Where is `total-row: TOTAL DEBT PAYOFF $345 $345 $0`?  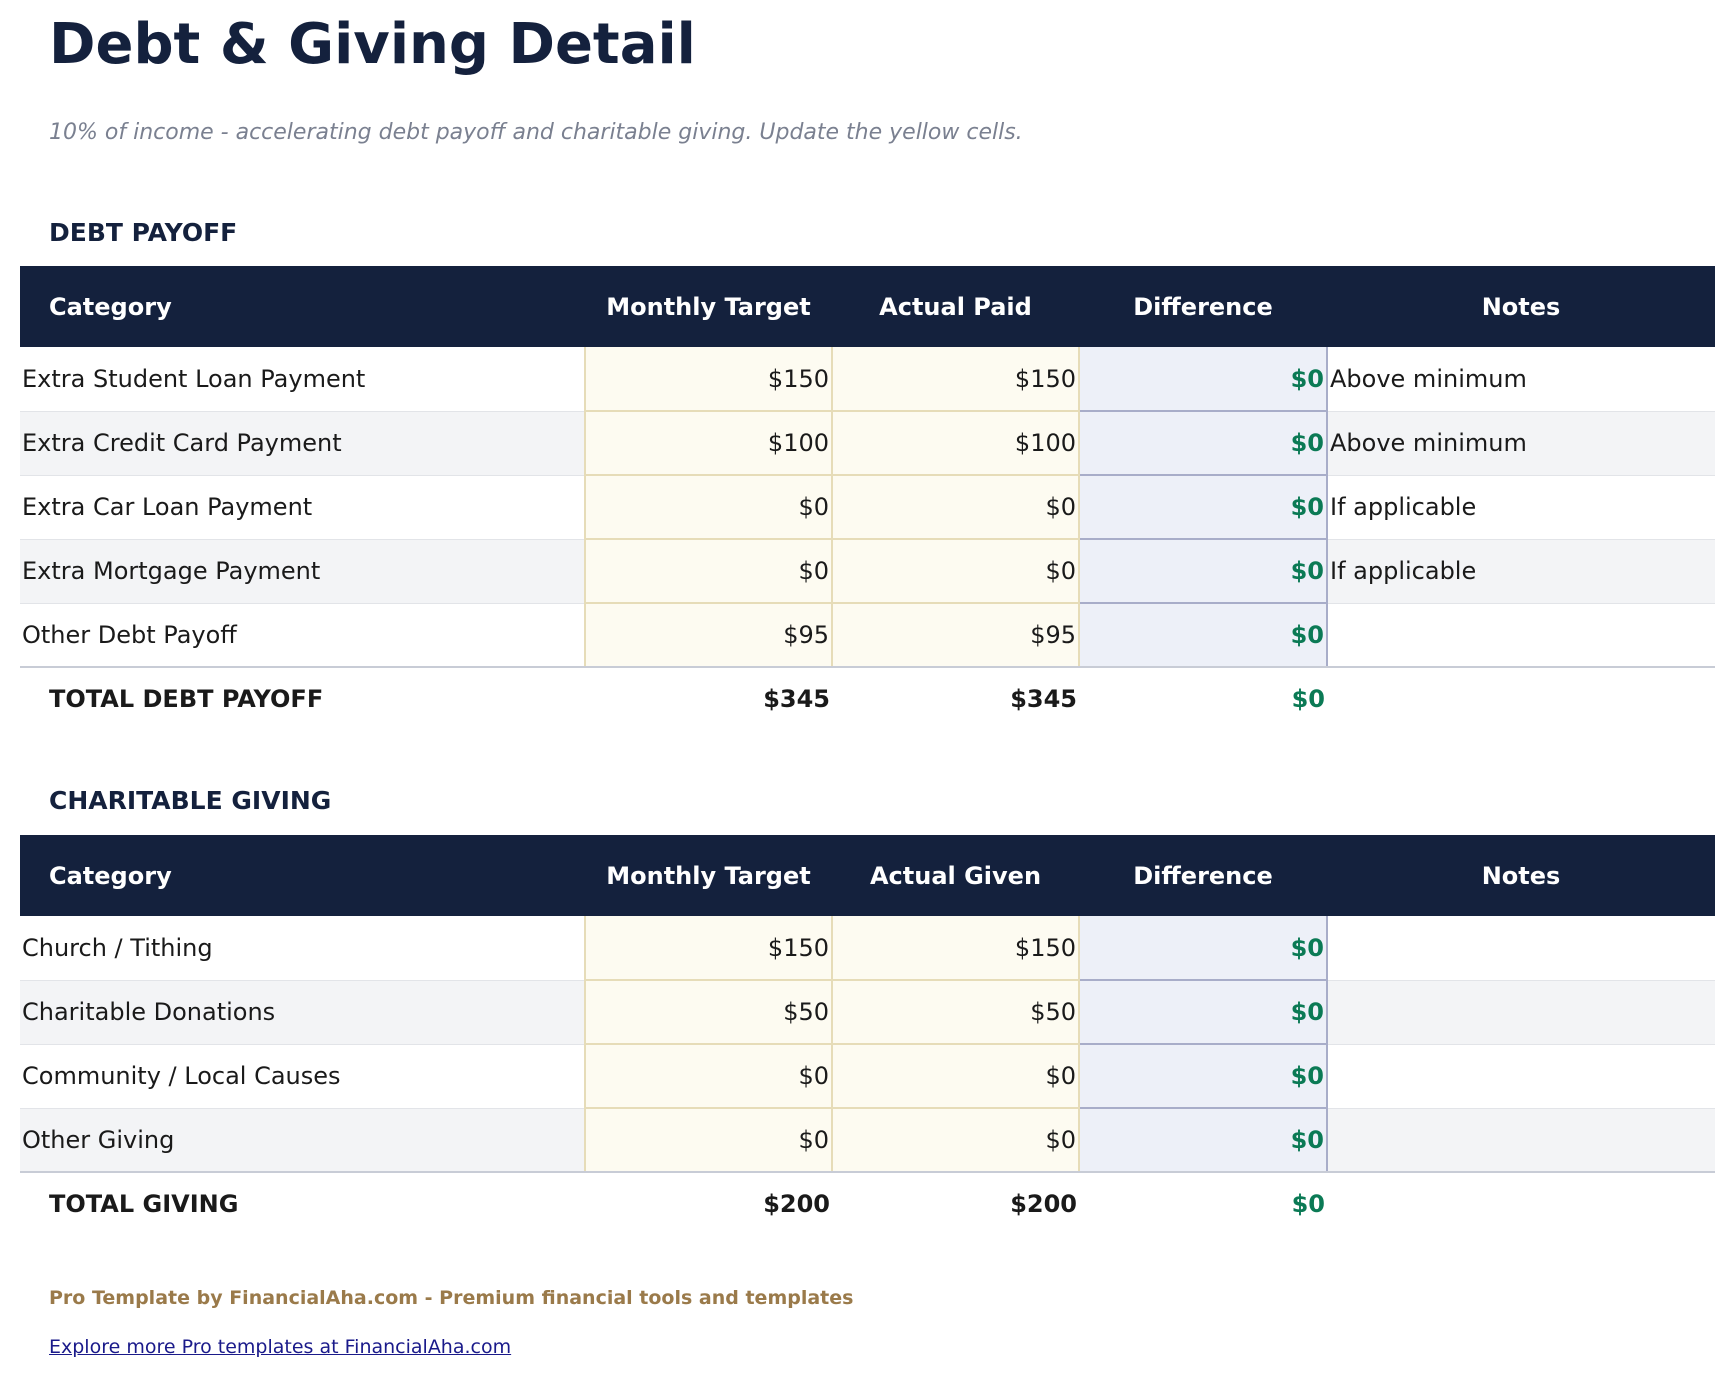 total-row: TOTAL DEBT PAYOFF $345 $345 $0 is located at coordinates (867, 698).